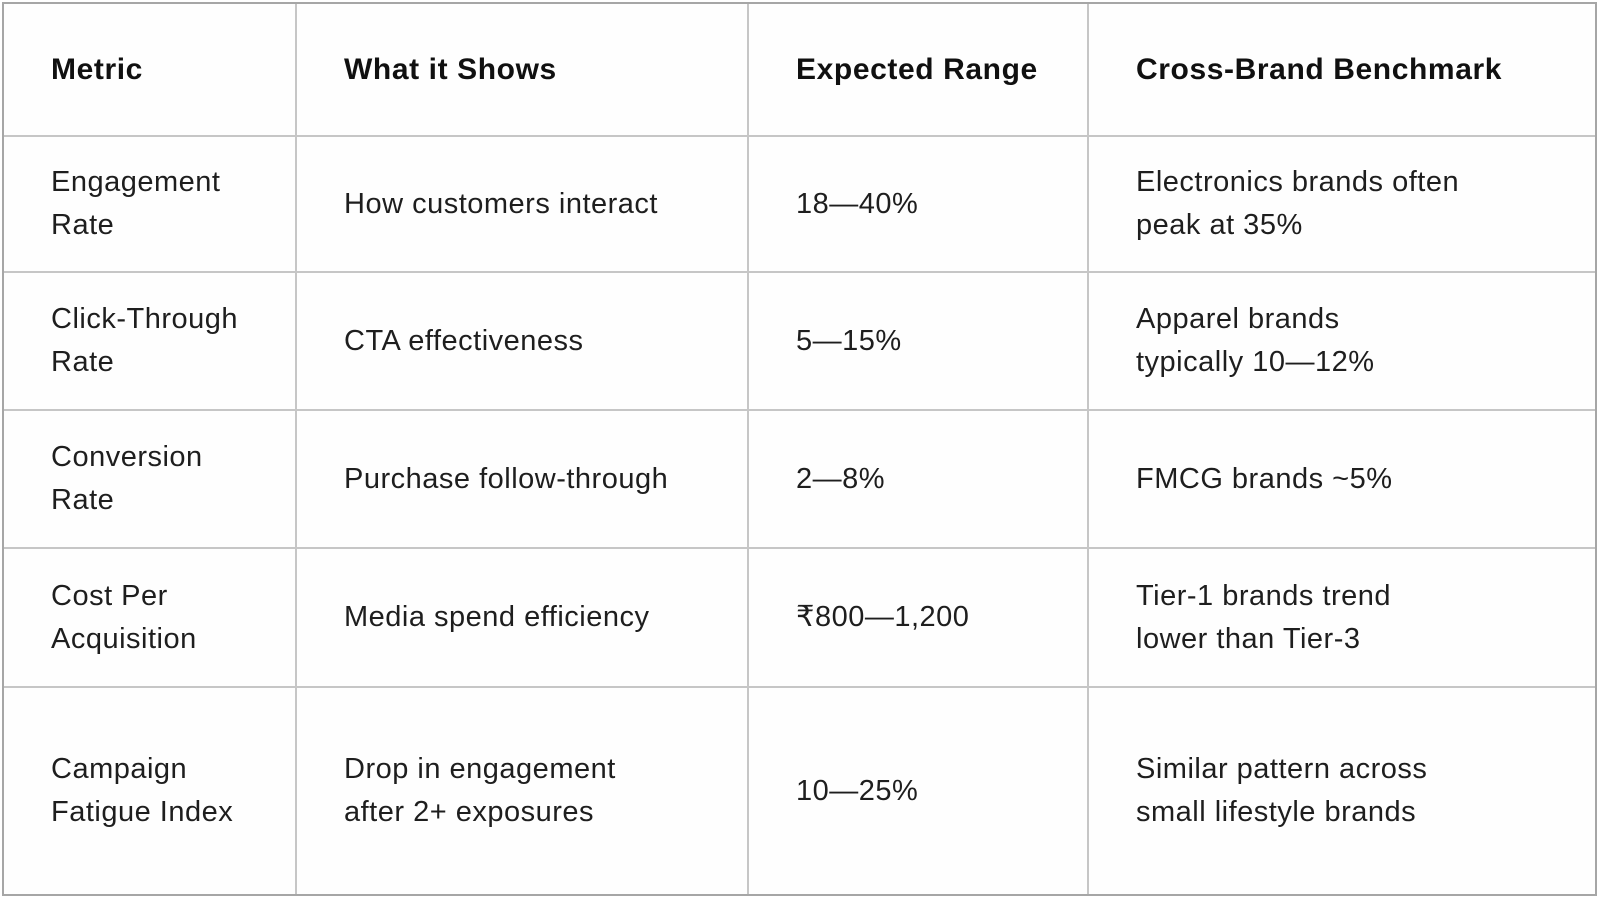 This screenshot has width=1600, height=901. I want to click on column-header-expected-range: Expected Range, so click(918, 69).